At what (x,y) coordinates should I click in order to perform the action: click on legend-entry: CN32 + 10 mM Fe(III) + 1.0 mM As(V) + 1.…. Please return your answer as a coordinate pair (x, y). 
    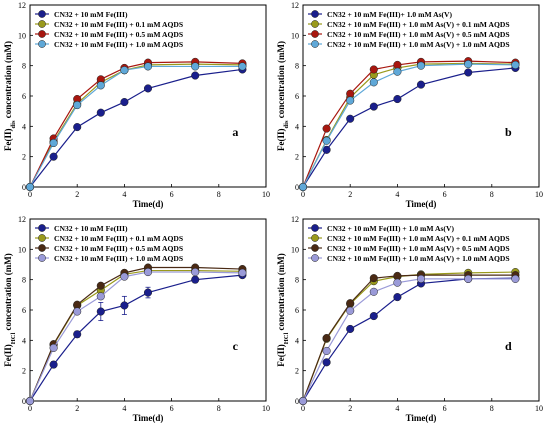
    Looking at the image, I should click on (418, 44).